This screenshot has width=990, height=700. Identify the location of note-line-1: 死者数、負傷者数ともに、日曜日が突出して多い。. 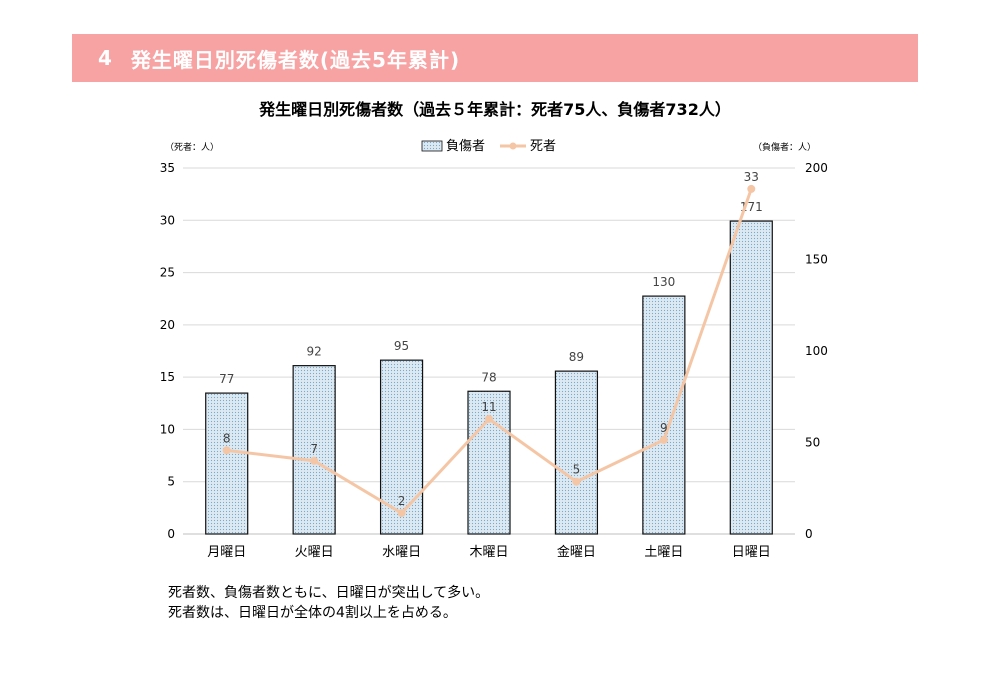
(329, 593).